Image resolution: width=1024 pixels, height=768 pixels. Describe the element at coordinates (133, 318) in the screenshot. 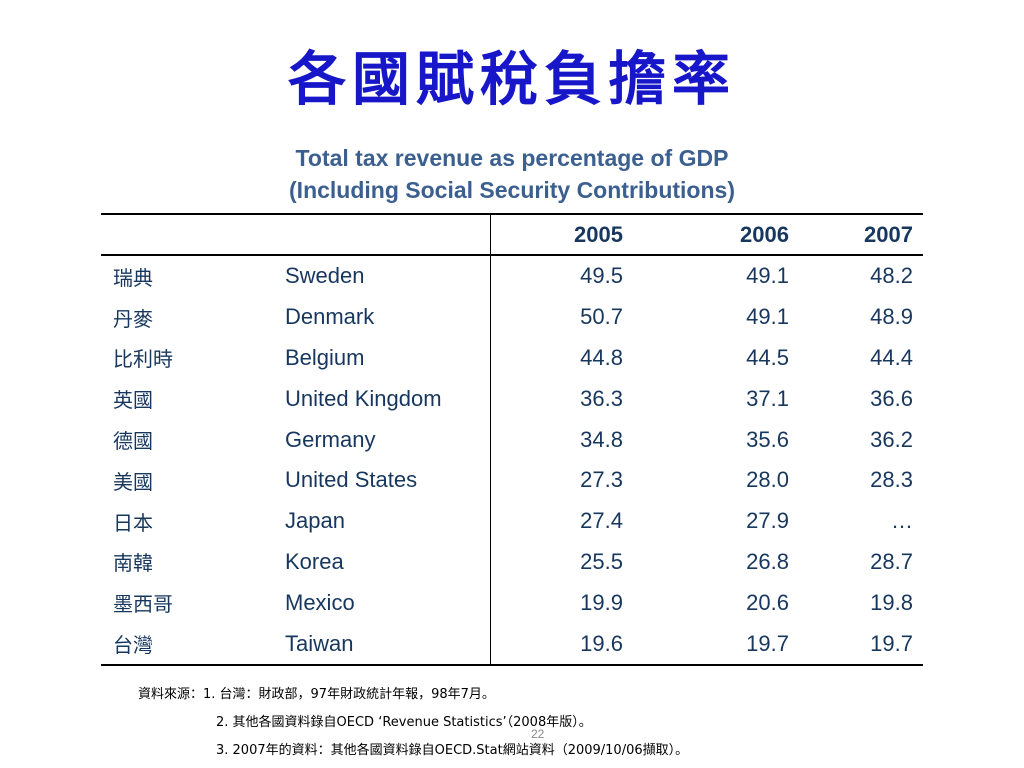

I see `country-zh: 丹麥` at that location.